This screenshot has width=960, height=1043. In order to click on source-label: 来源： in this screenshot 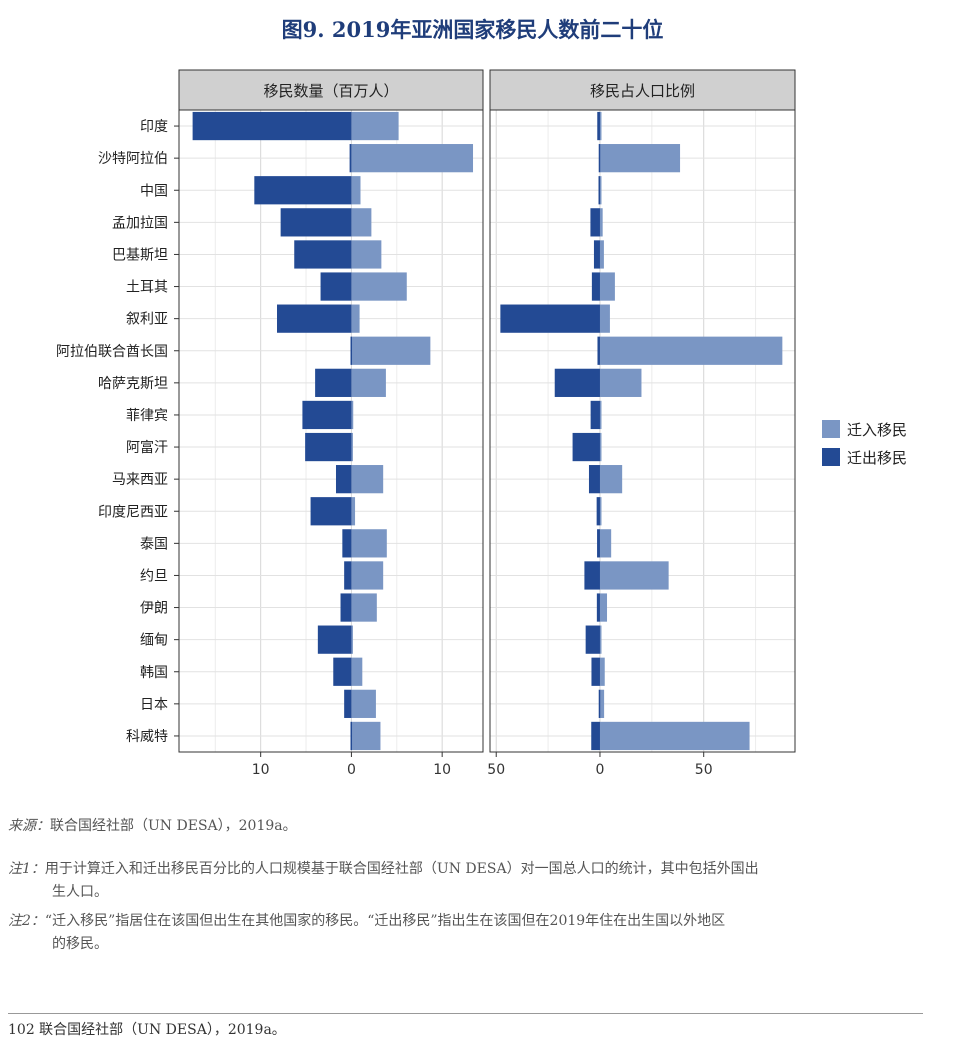, I will do `click(29, 826)`.